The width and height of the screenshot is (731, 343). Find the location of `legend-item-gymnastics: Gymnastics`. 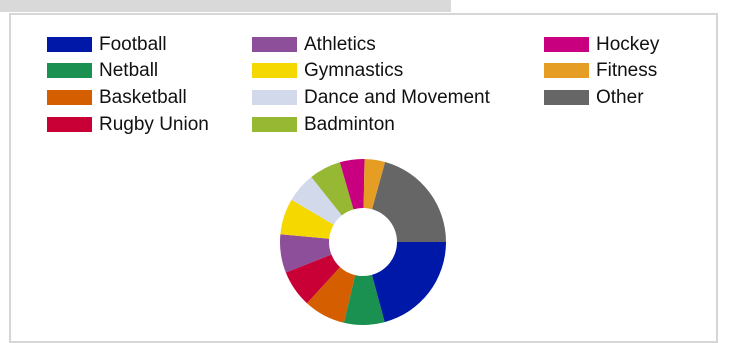

legend-item-gymnastics: Gymnastics is located at coordinates (327, 70).